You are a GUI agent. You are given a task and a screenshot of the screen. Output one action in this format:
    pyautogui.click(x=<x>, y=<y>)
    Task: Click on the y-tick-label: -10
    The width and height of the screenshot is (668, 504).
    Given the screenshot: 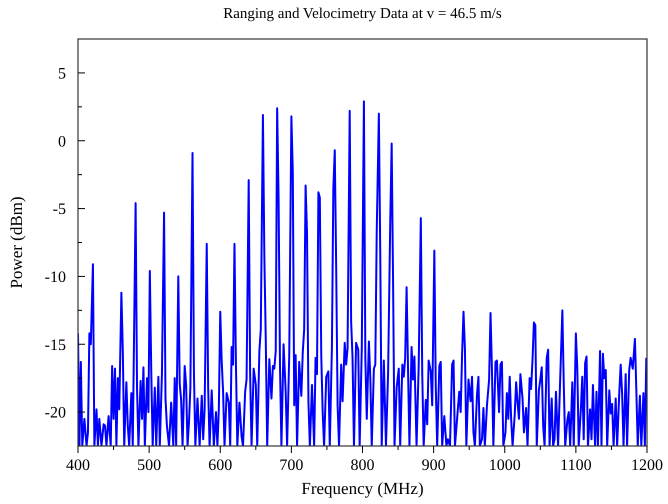 What is the action you would take?
    pyautogui.click(x=55, y=277)
    